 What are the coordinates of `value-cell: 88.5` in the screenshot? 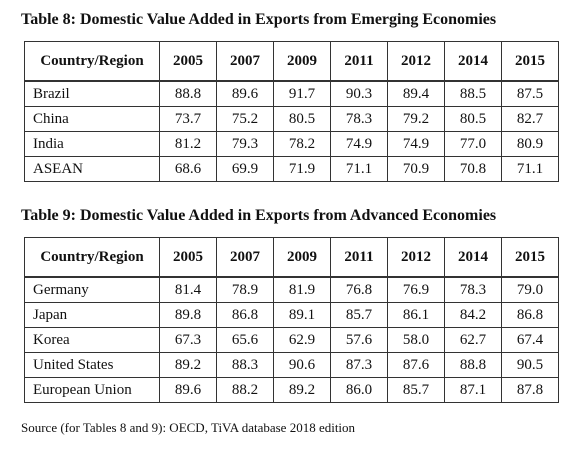 It's located at (473, 93).